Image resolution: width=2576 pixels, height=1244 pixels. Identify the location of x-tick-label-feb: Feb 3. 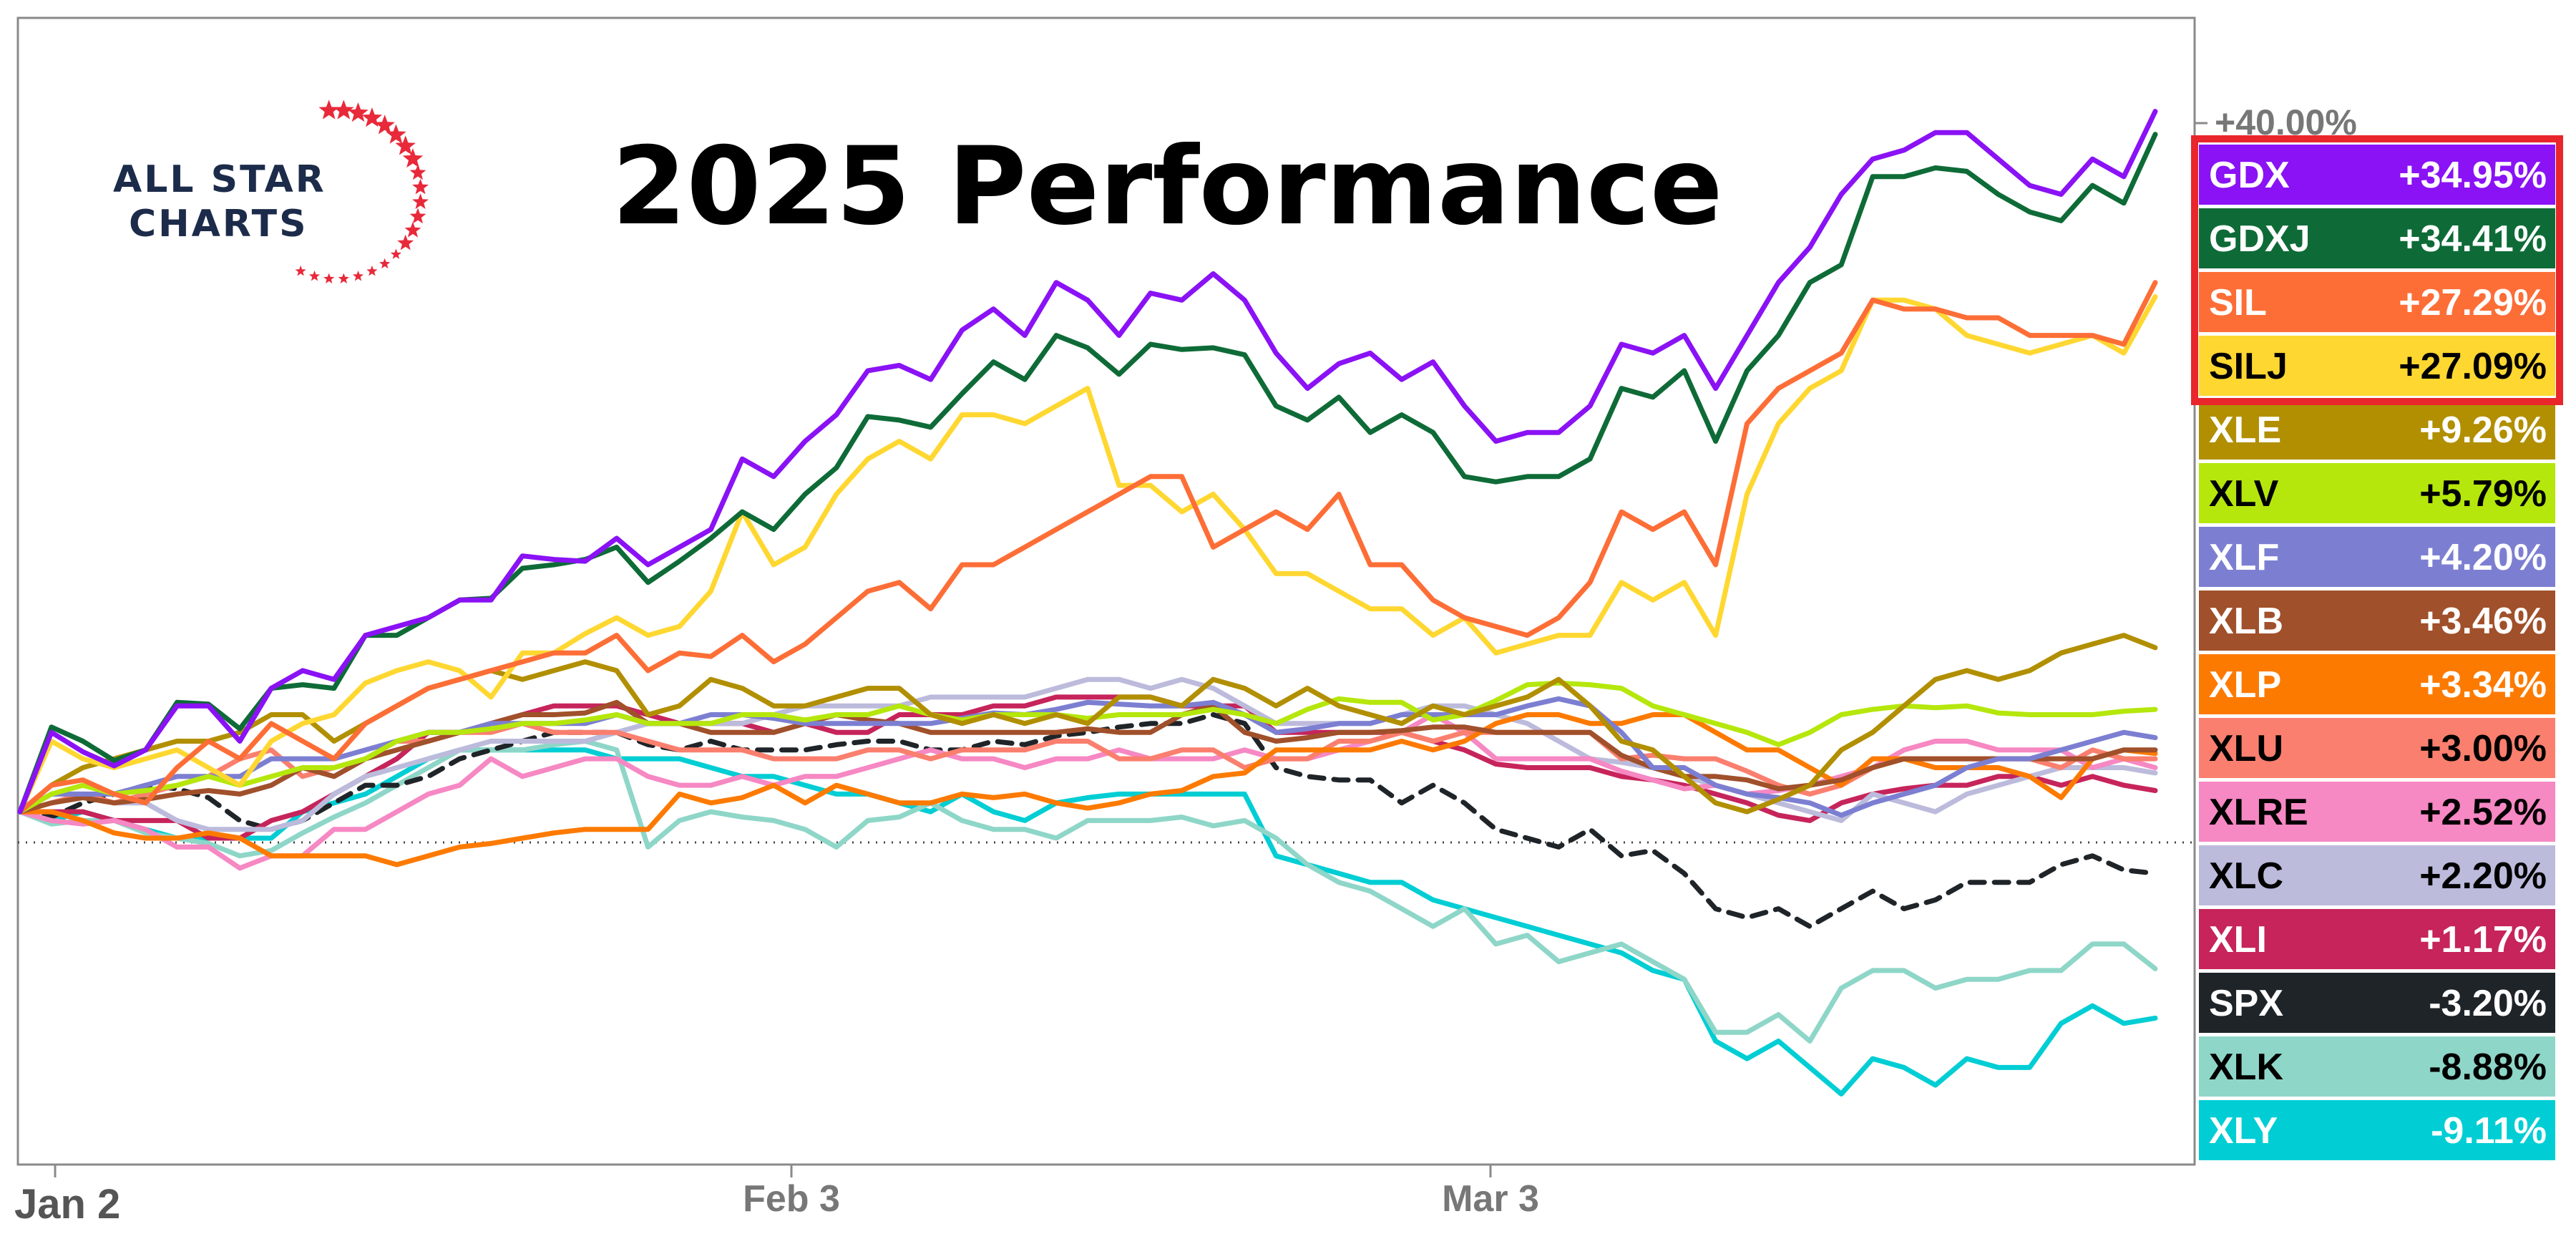
(791, 1199).